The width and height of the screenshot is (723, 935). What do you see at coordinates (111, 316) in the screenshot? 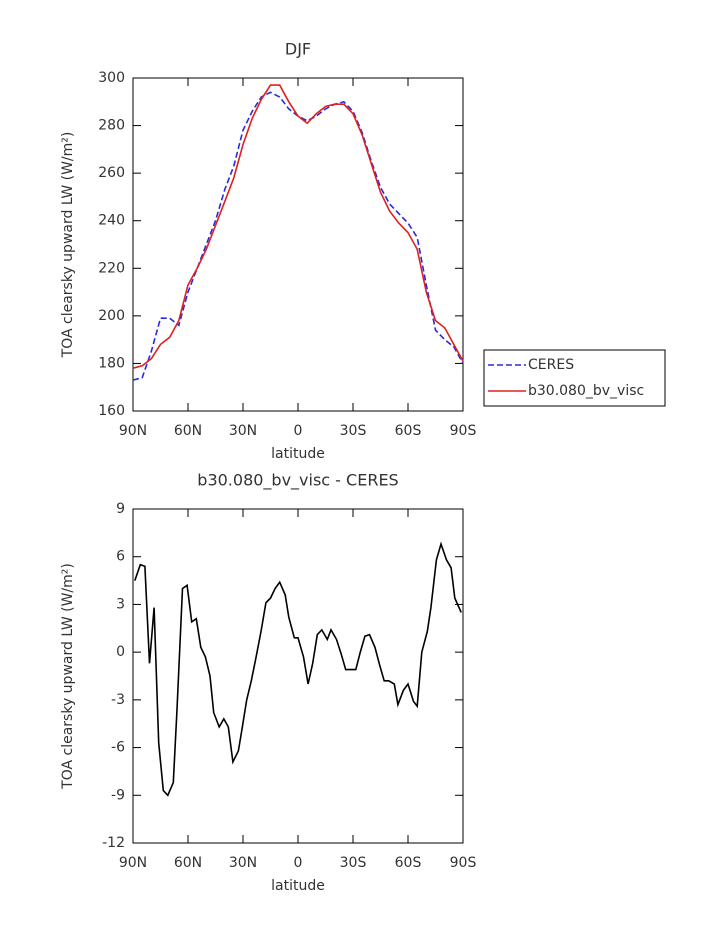
I see `y-tick-label: 200` at bounding box center [111, 316].